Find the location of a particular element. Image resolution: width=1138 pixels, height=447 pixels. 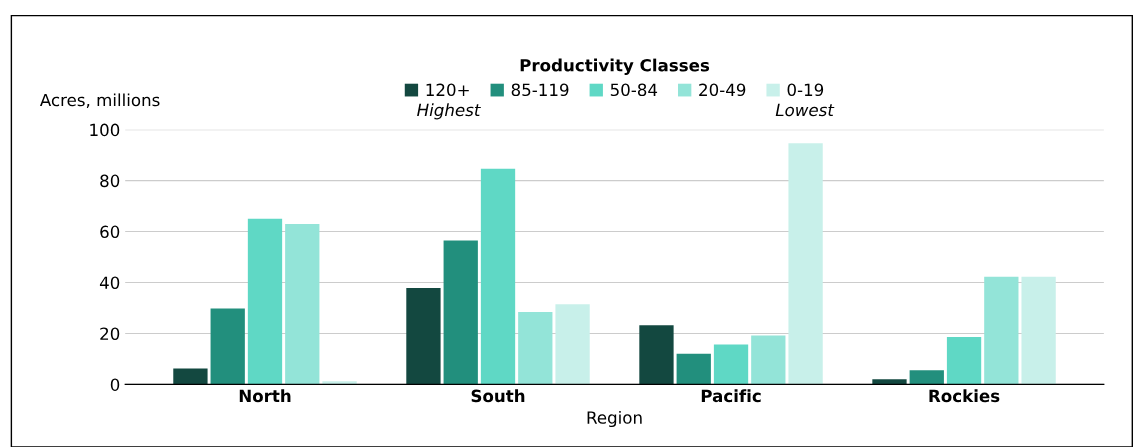

legend-label: 0-19 is located at coordinates (805, 90).